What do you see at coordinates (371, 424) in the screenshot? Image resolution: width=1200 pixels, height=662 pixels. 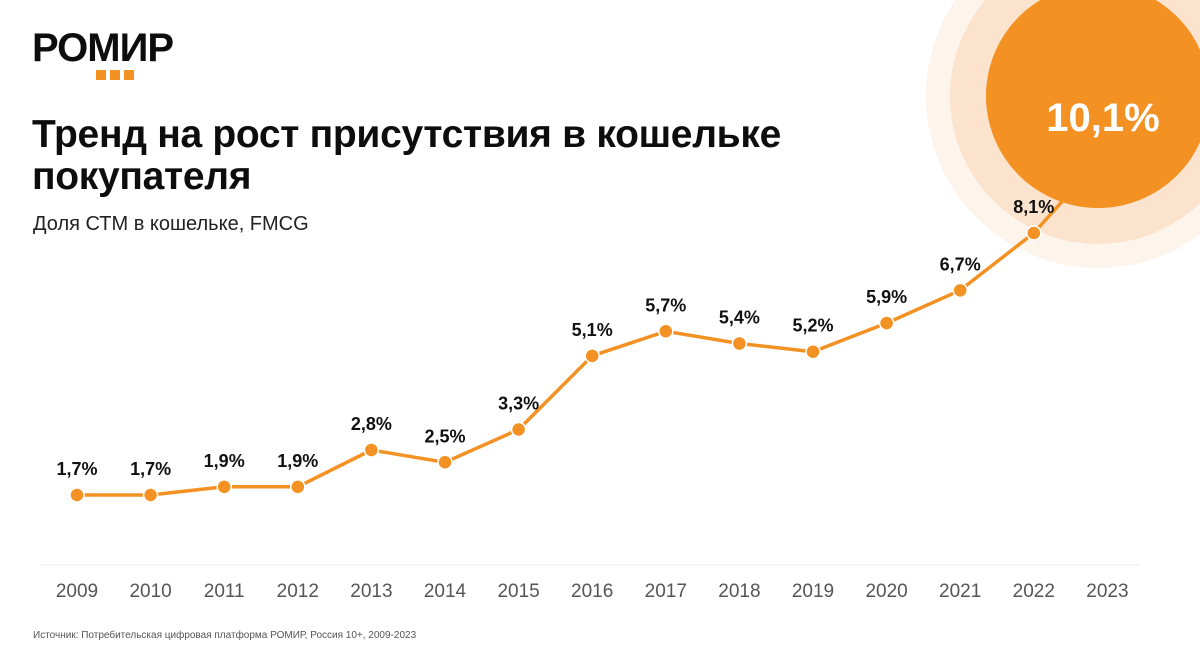 I see `data-label: 2,8%` at bounding box center [371, 424].